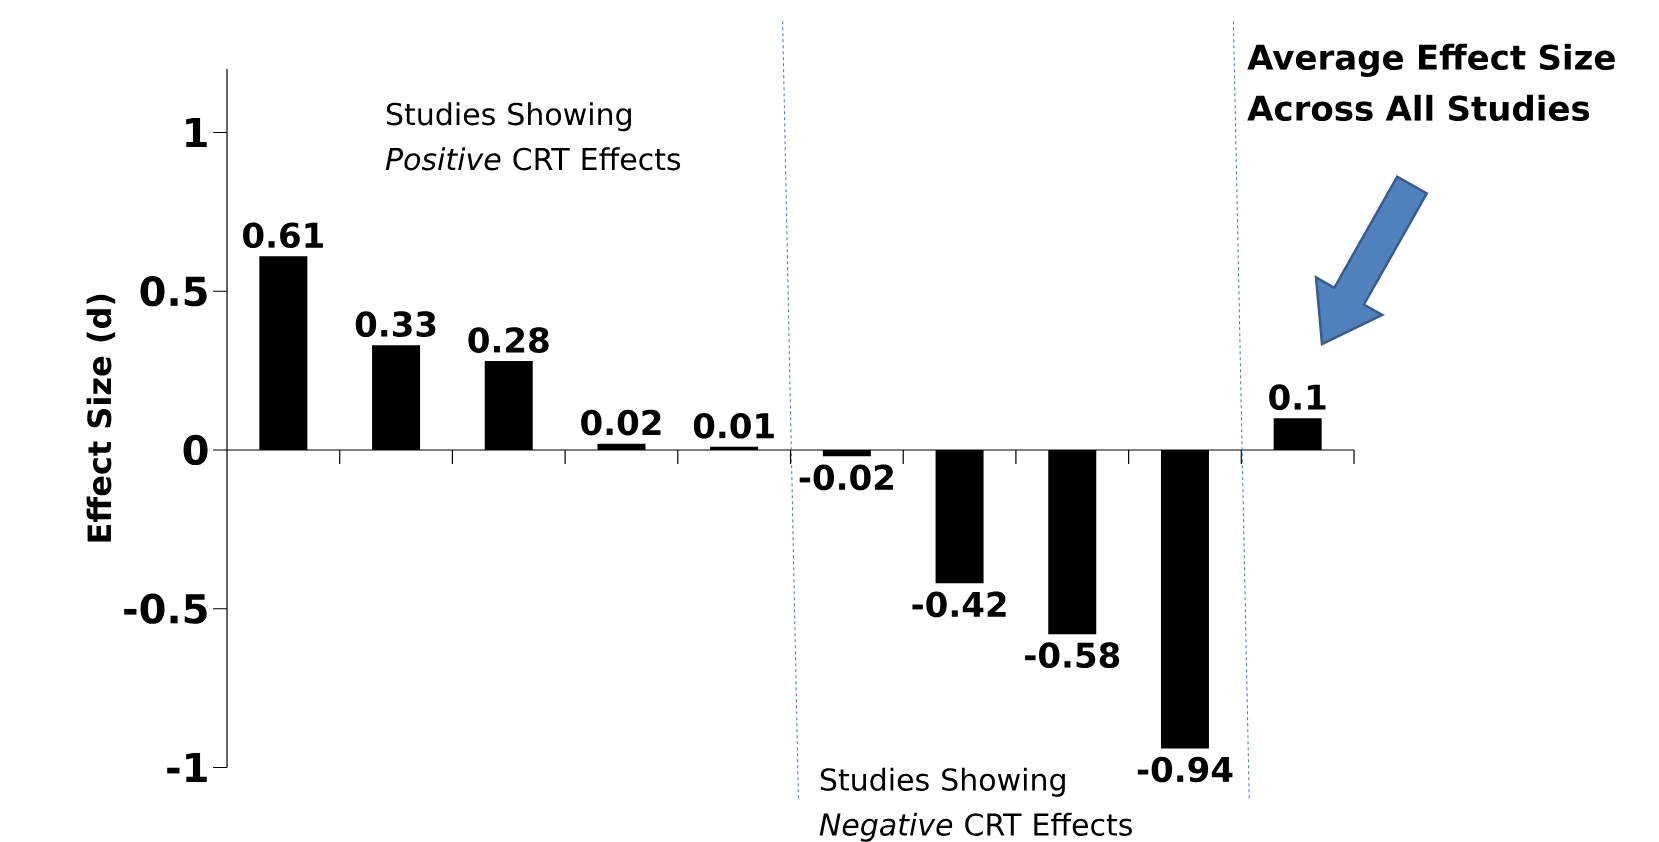  What do you see at coordinates (508, 340) in the screenshot?
I see `data-label: 0.28` at bounding box center [508, 340].